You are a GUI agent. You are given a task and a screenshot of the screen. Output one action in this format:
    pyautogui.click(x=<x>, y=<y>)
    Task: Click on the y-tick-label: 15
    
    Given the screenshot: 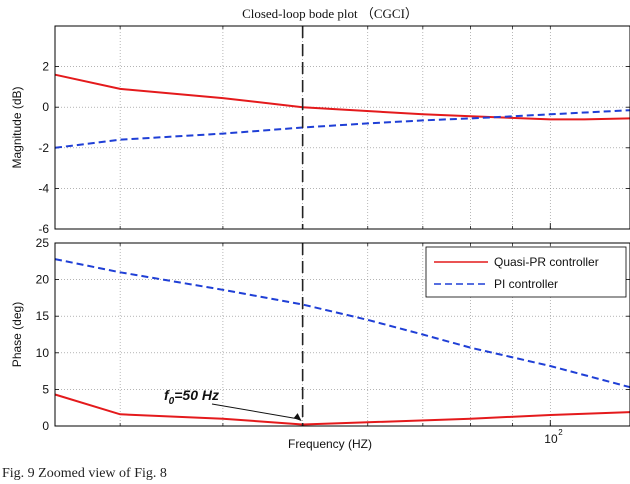 What is the action you would take?
    pyautogui.click(x=43, y=316)
    